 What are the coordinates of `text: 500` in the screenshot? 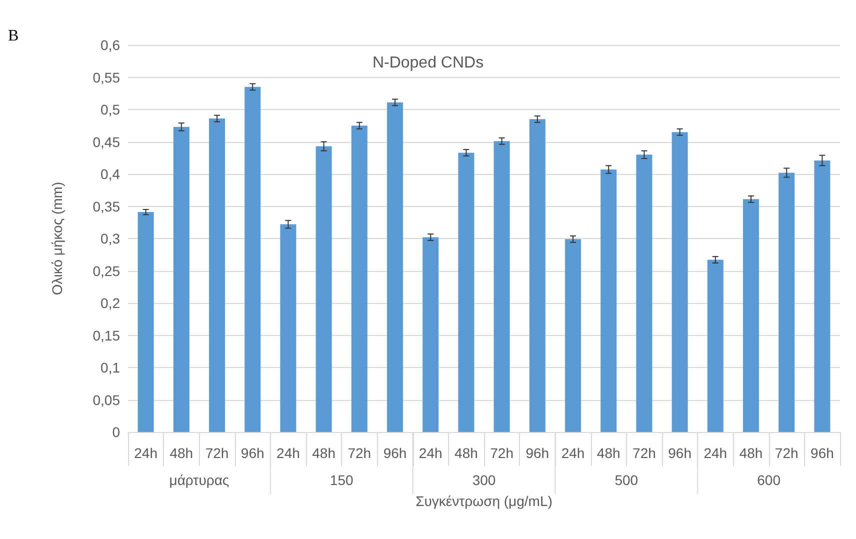 It's located at (626, 480).